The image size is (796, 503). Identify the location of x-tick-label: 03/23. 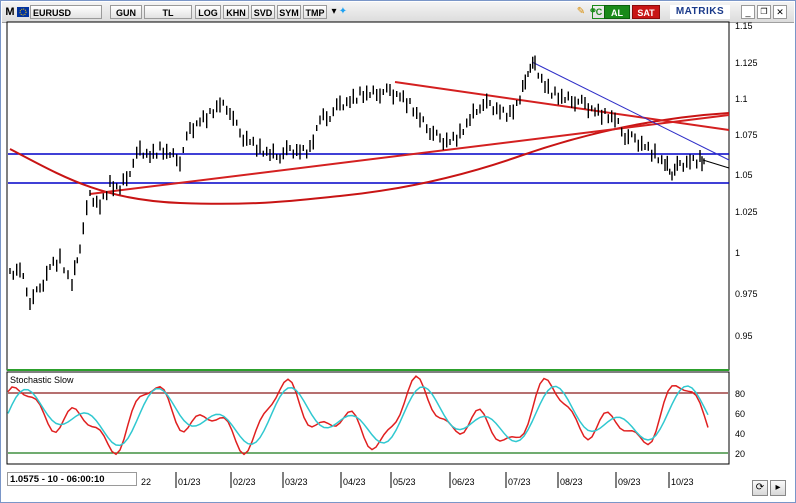
(296, 482).